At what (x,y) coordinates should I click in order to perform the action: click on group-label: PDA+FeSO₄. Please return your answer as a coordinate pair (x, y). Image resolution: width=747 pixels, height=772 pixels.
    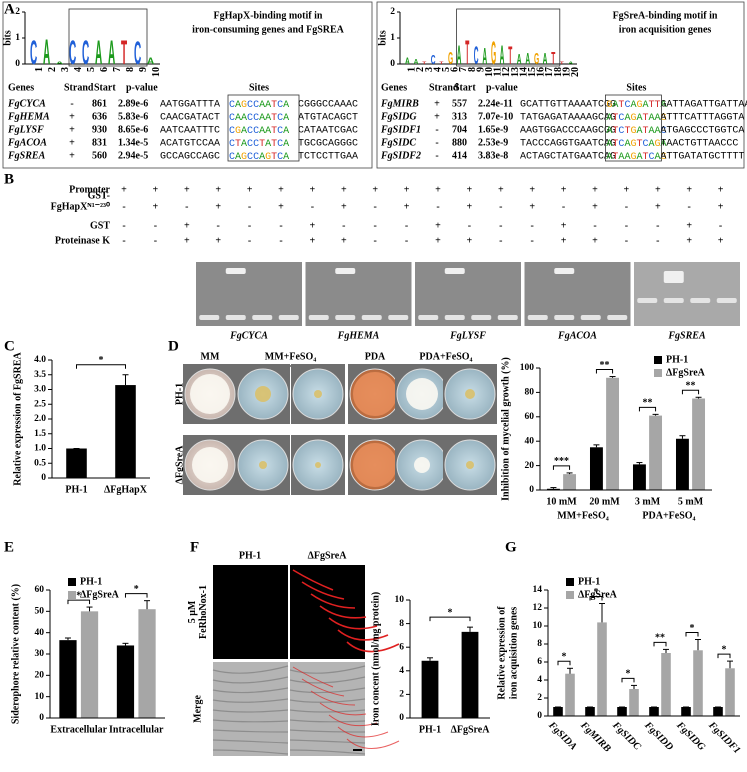
    Looking at the image, I should click on (668, 515).